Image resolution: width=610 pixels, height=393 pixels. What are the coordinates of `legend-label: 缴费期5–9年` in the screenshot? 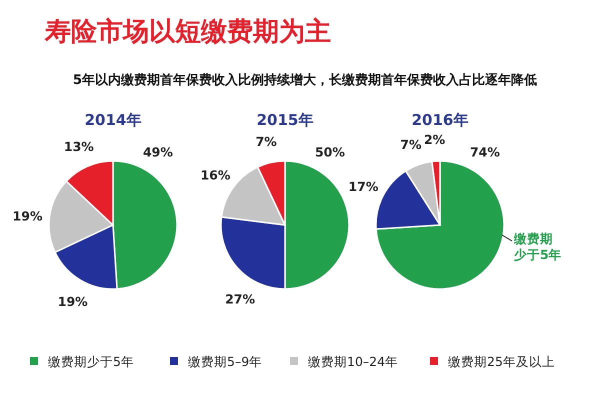 It's located at (225, 361).